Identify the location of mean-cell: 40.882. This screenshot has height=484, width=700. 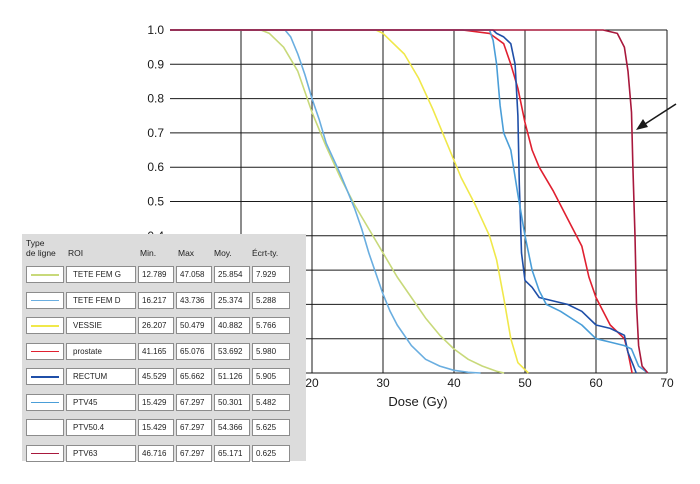
(232, 326).